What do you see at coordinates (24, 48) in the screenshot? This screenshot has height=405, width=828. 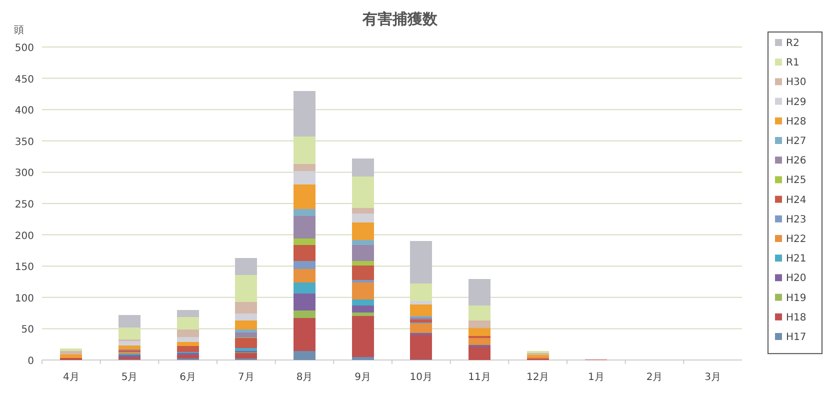 I see `y-tick-label: 500` at bounding box center [24, 48].